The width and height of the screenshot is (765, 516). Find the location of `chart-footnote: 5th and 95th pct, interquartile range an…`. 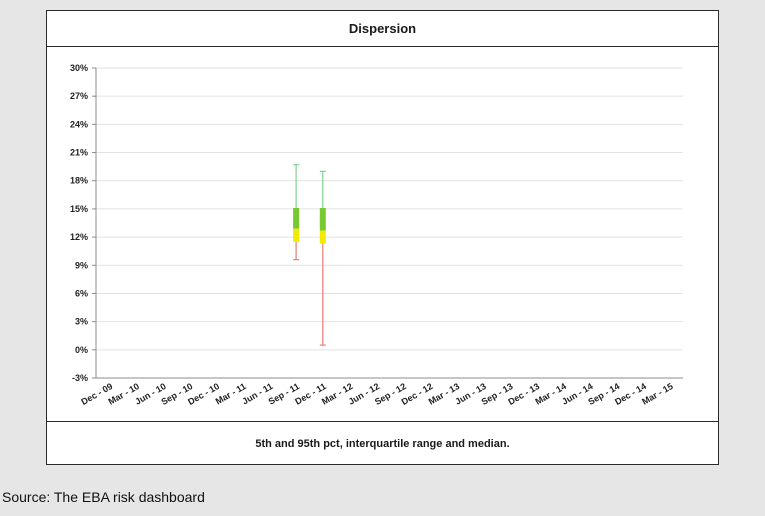

chart-footnote: 5th and 95th pct, interquartile range an… is located at coordinates (382, 443).